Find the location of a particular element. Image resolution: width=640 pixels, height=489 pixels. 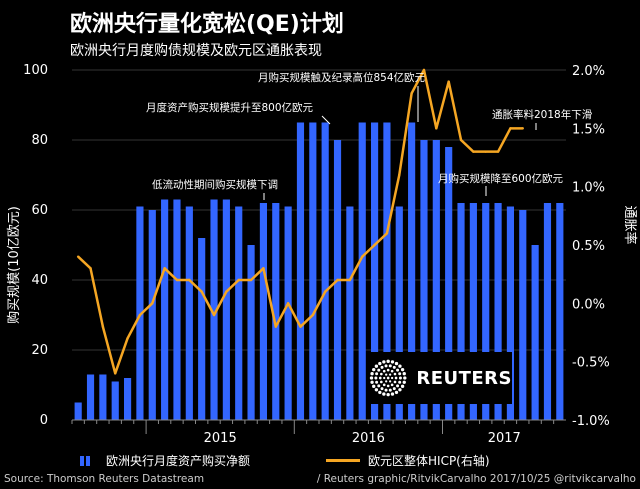

annotation-label: 月度资产购买规模提升至800亿欧元 is located at coordinates (230, 107).